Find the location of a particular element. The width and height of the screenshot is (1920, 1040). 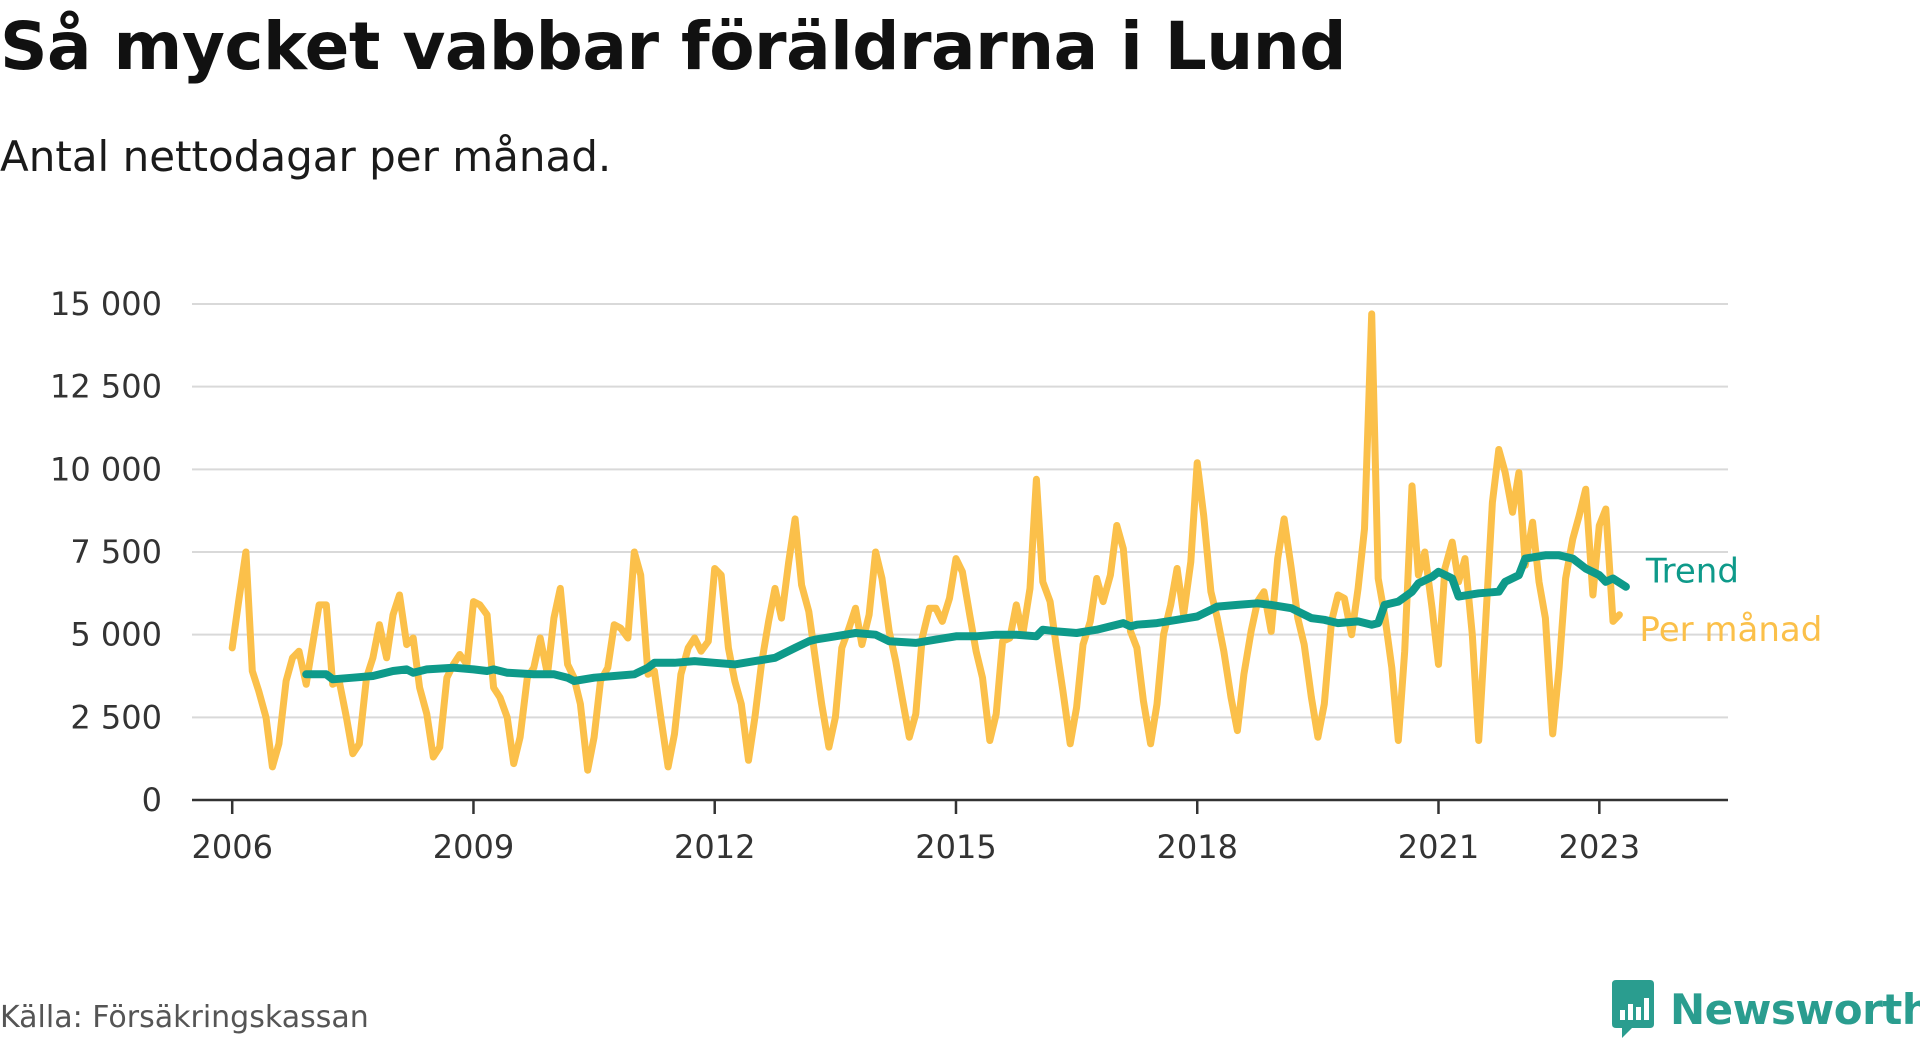

x-tick-label: 2006 is located at coordinates (231, 847).